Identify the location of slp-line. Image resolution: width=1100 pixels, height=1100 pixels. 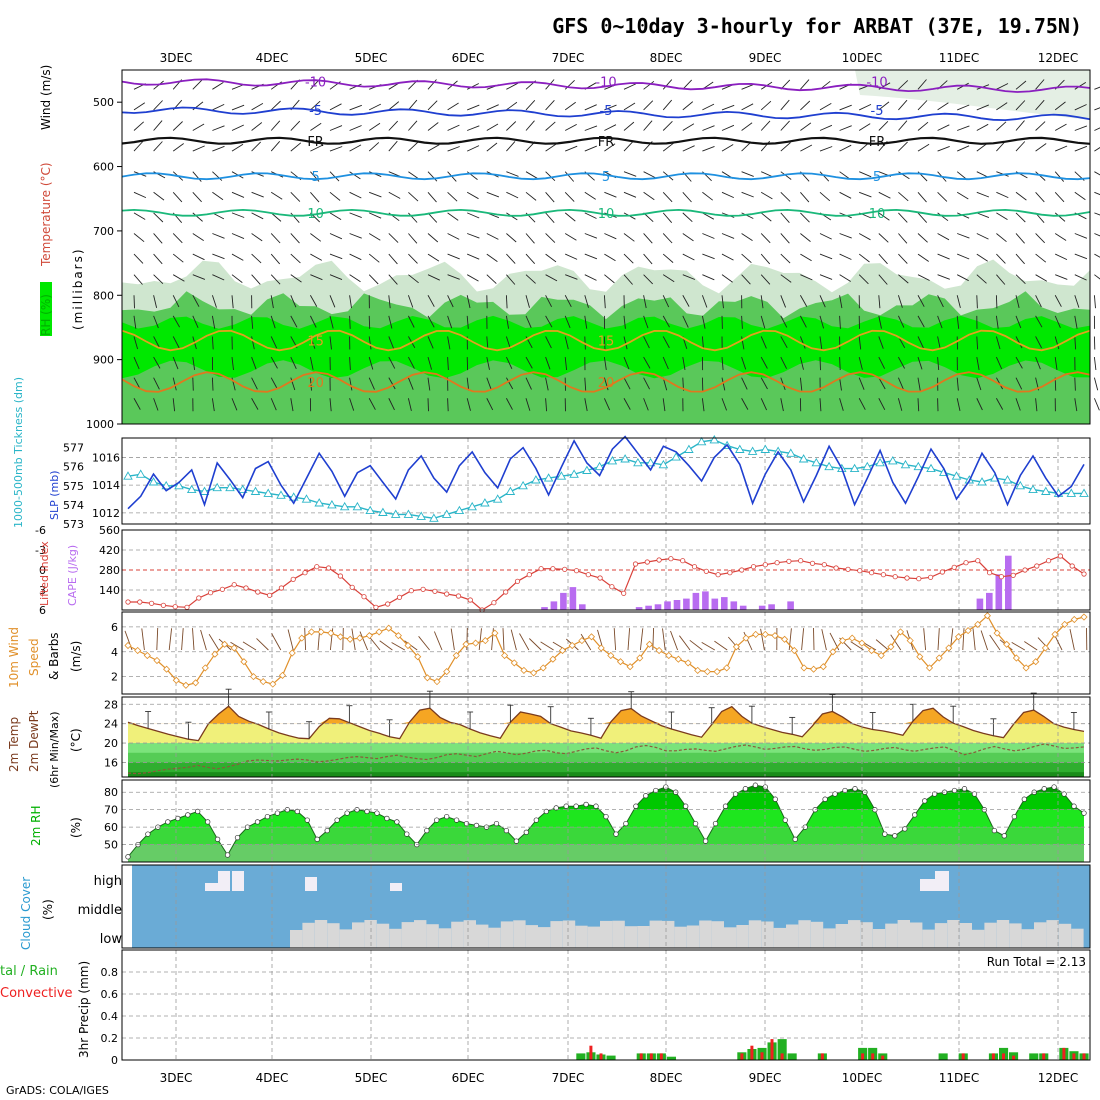
(606, 472).